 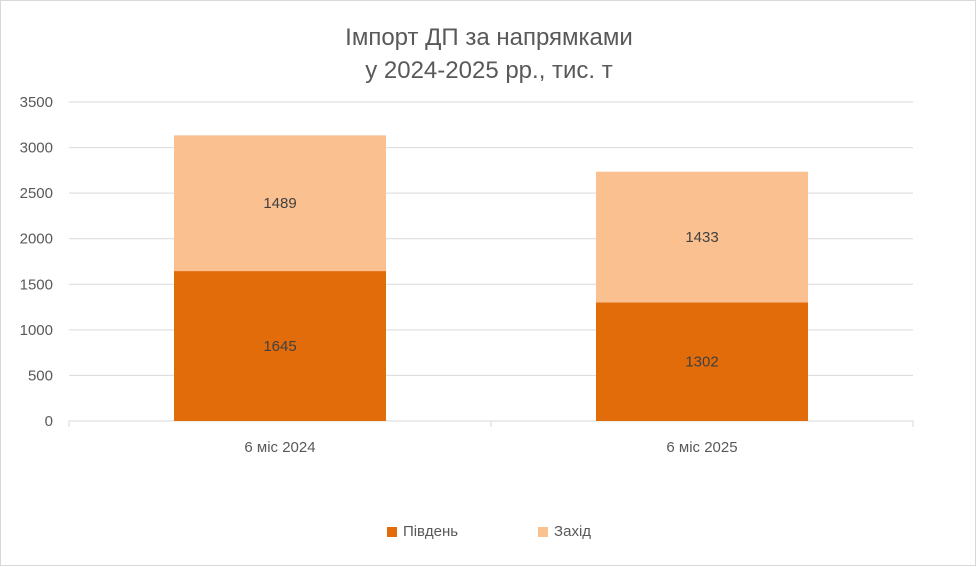 I want to click on legend-label-south: Південь, so click(x=430, y=531).